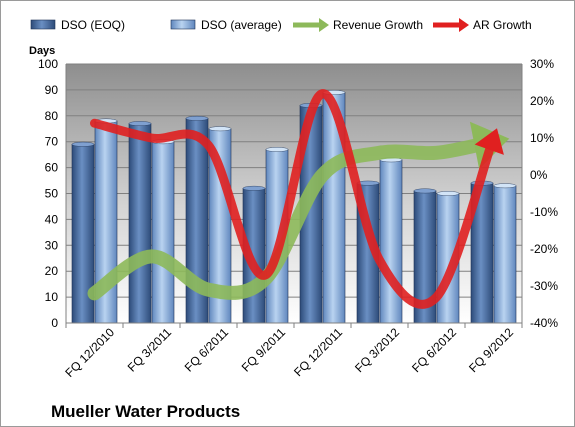  I want to click on legend-label: DSO (average), so click(241, 25).